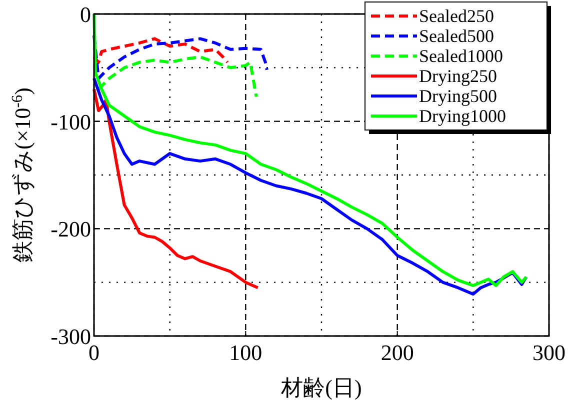  I want to click on legend-label: Drying1000, so click(462, 116).